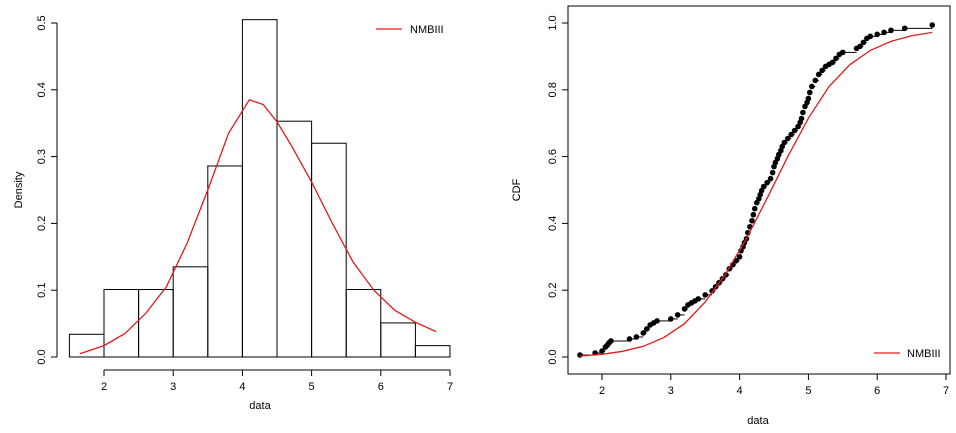 The image size is (956, 433). What do you see at coordinates (19, 189) in the screenshot?
I see `histogram-y-axis-label: Density` at bounding box center [19, 189].